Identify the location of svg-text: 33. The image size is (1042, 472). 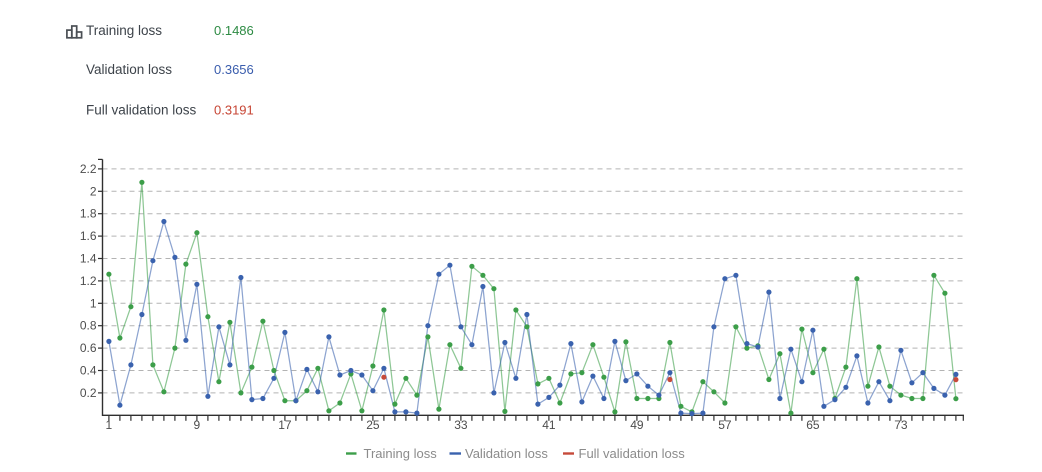
(461, 425).